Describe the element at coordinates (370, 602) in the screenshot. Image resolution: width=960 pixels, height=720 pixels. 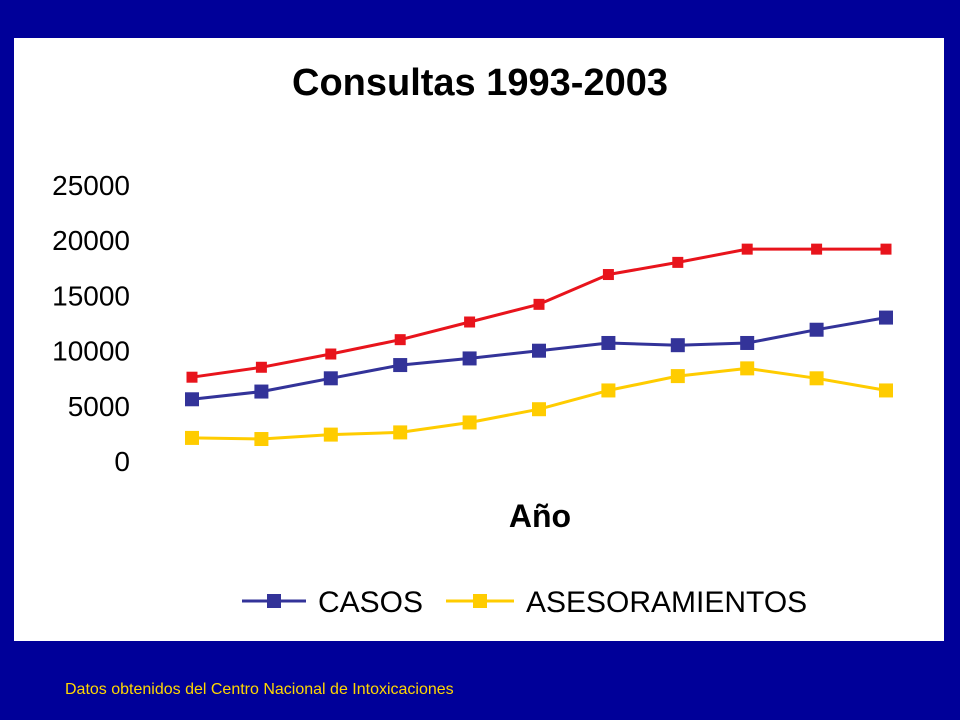
I see `legend-label: CASOS` at that location.